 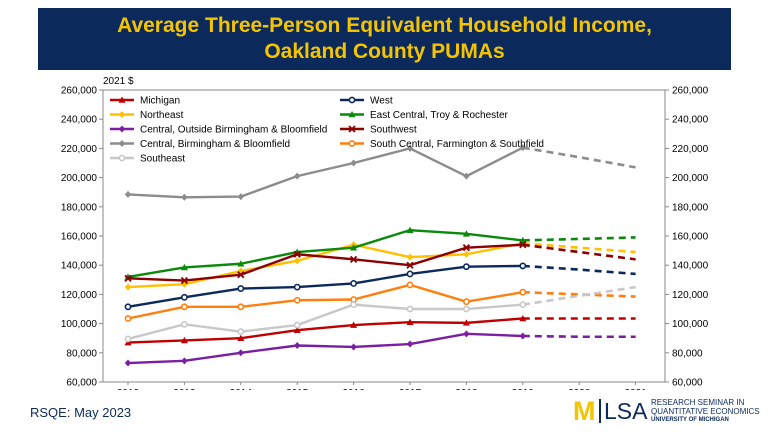 I want to click on y-tick-label-right: 200,000, so click(x=690, y=178).